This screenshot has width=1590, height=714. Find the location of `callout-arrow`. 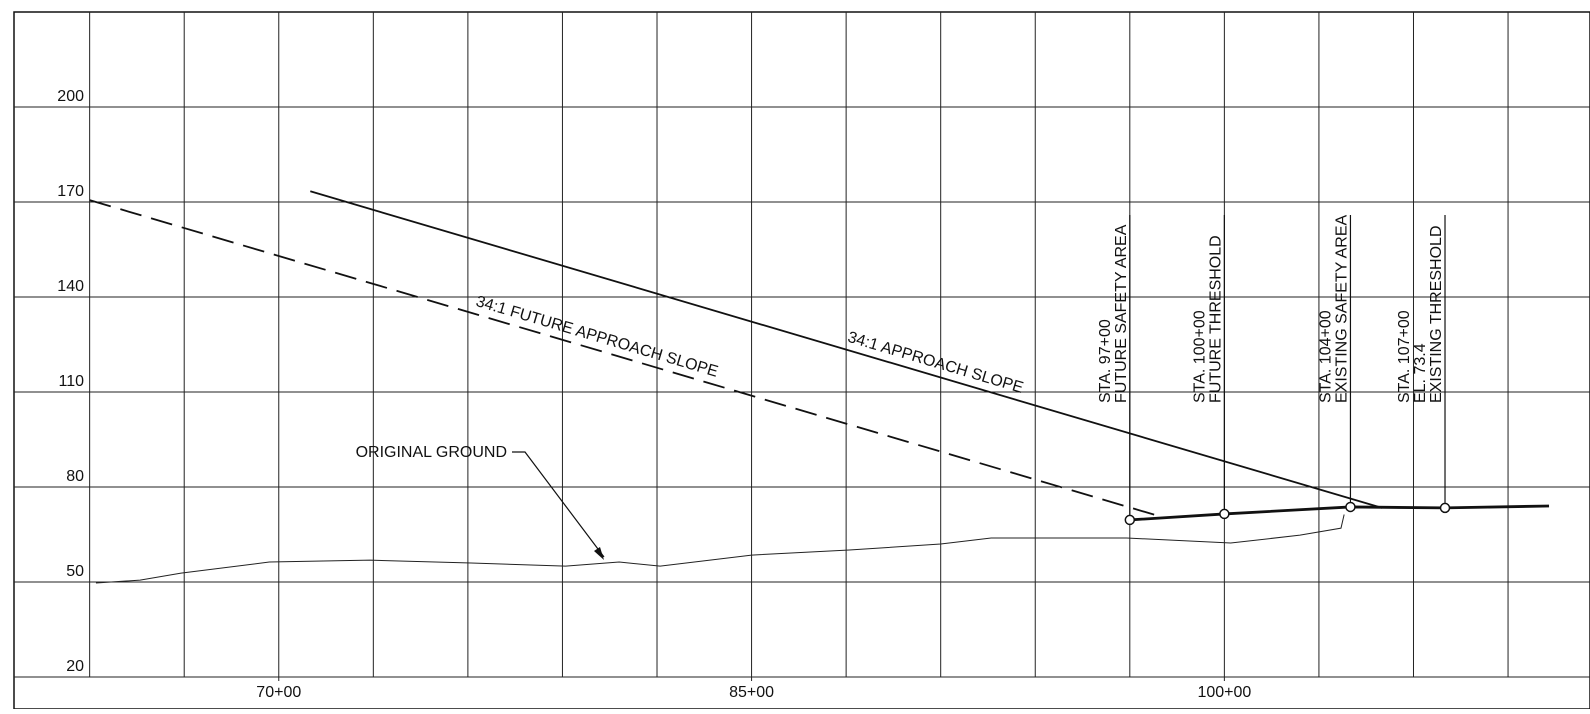

callout-arrow is located at coordinates (558, 504).